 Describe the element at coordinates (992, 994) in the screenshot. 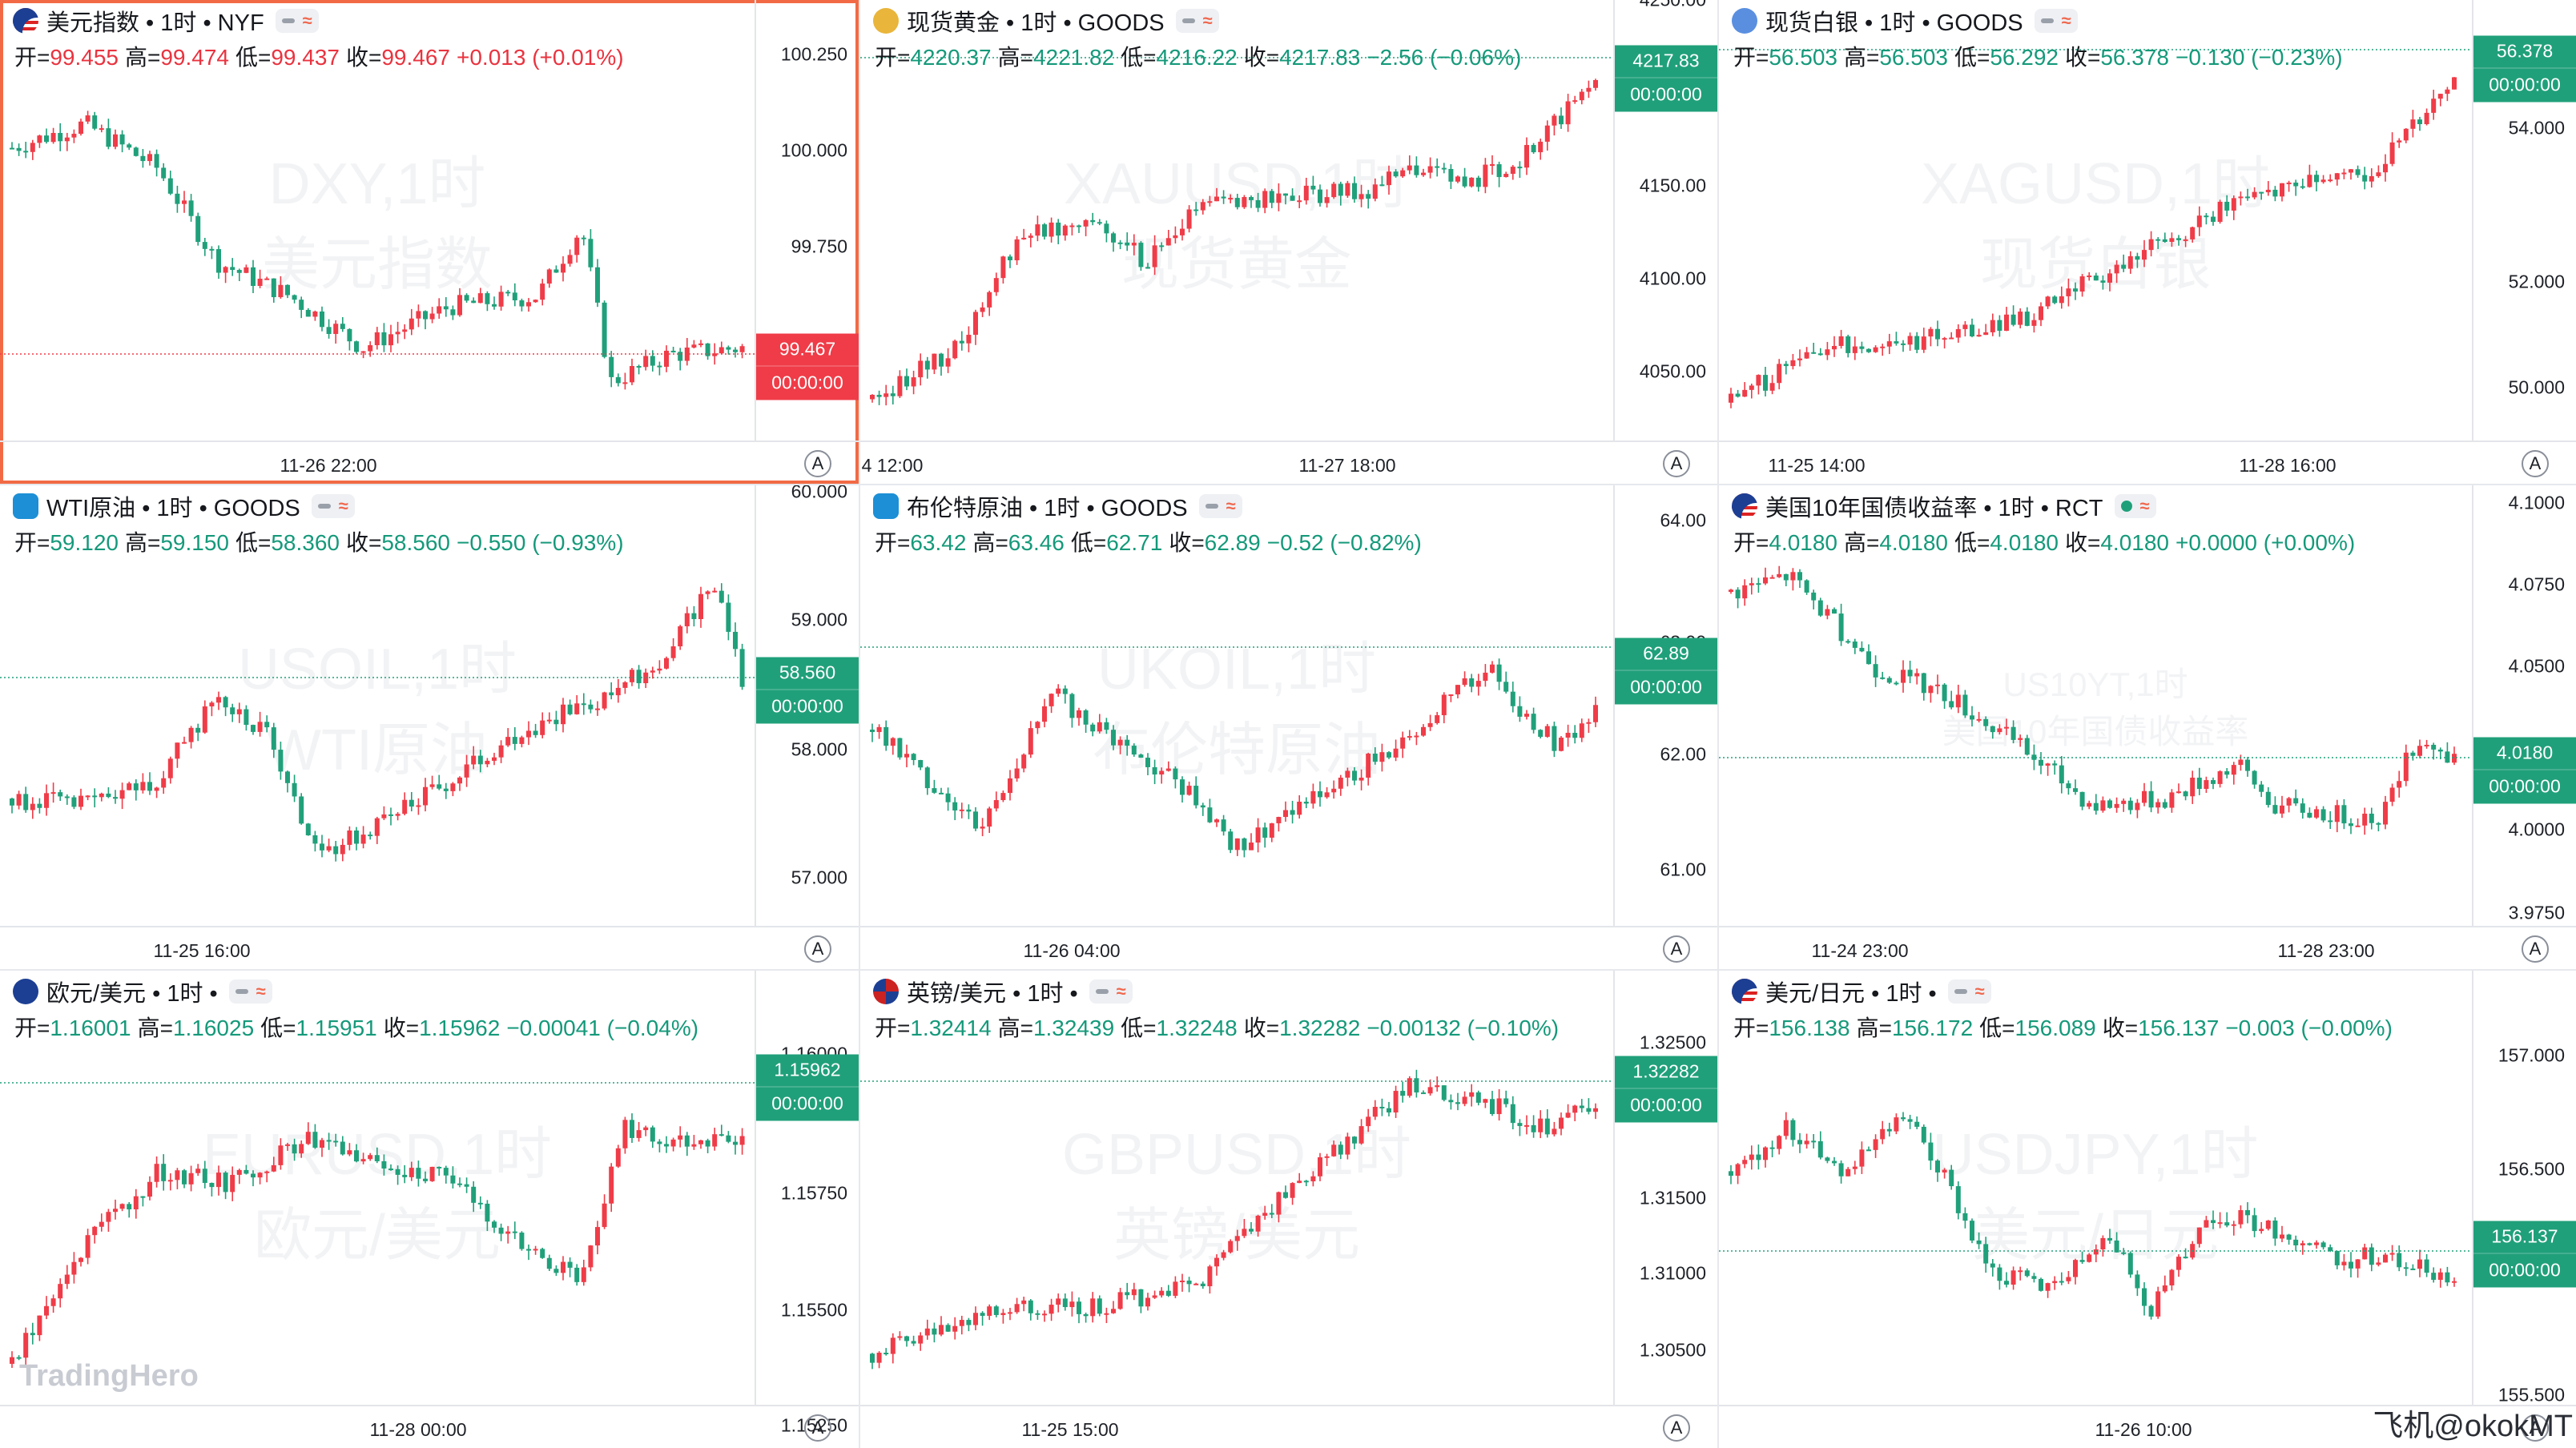

I see `symbol-title: 英镑/美元 • 1时 •` at that location.